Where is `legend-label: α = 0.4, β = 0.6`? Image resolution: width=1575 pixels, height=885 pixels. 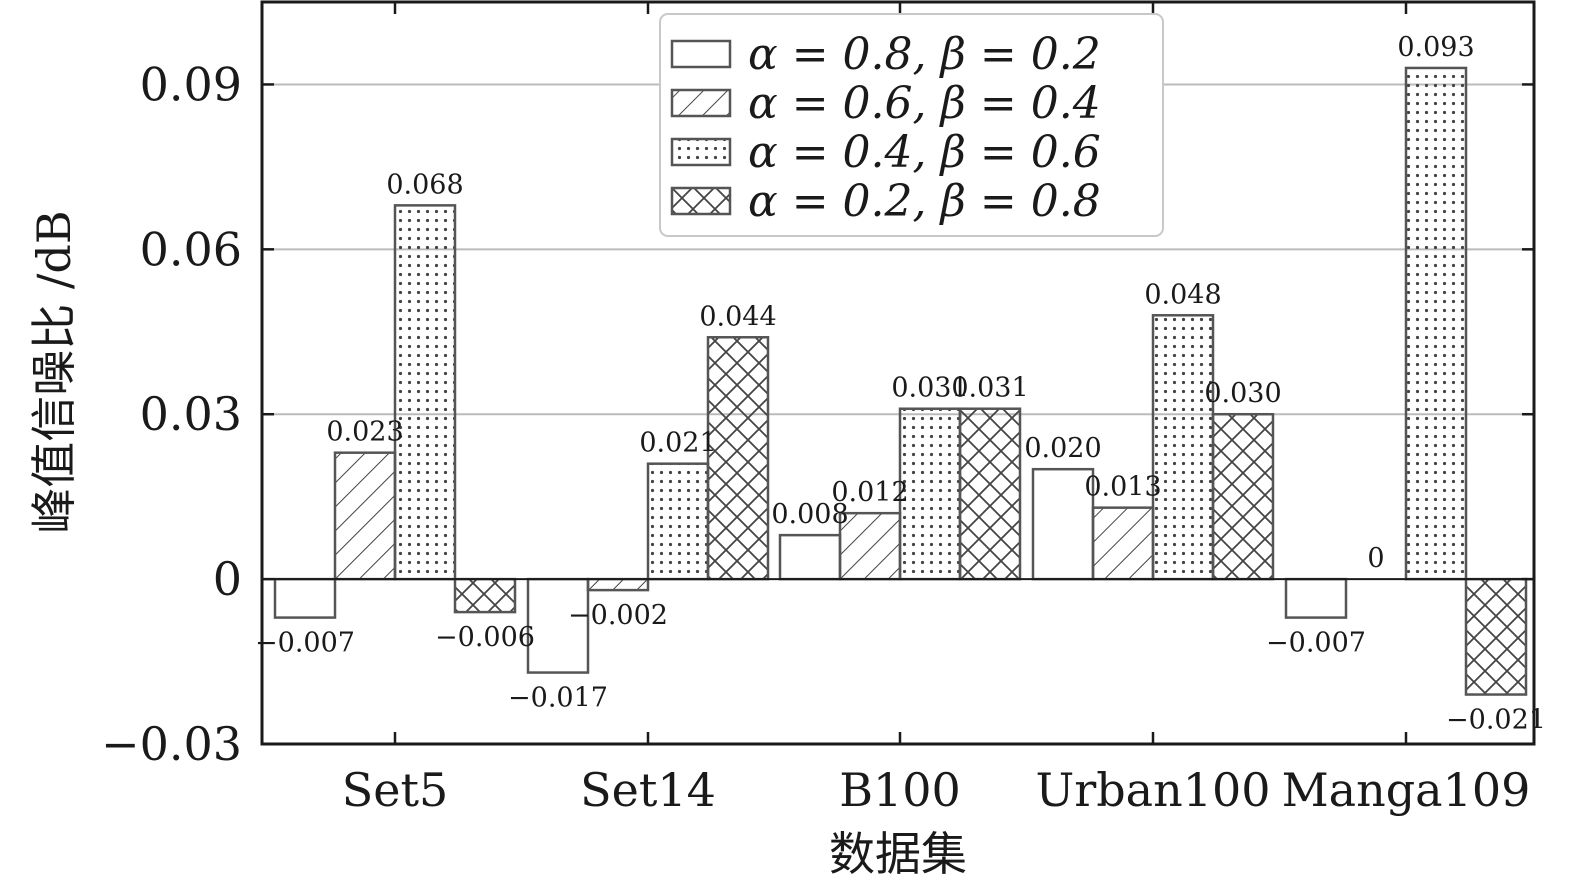
legend-label: α = 0.4, β = 0.6 is located at coordinates (924, 152).